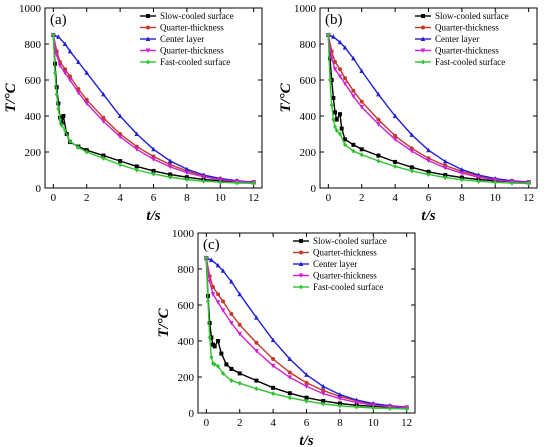  Describe the element at coordinates (195, 62) in the screenshot. I see `legend-entry-label: Fast-cooled surface` at that location.